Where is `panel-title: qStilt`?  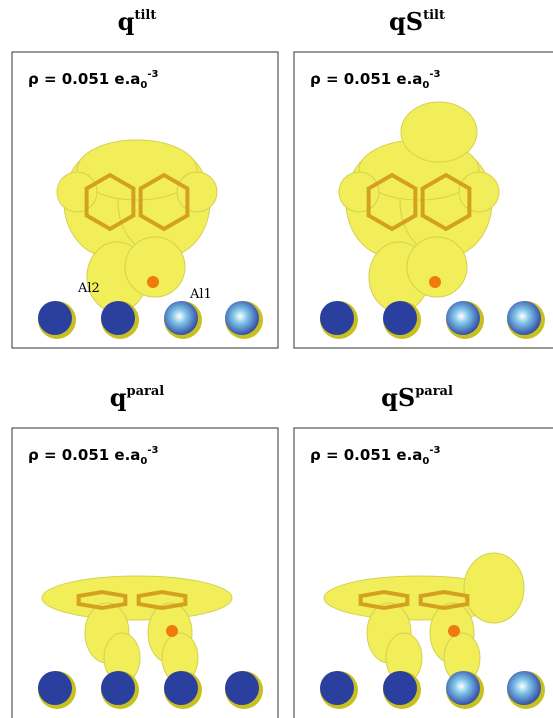 panel-title: qStilt is located at coordinates (417, 21).